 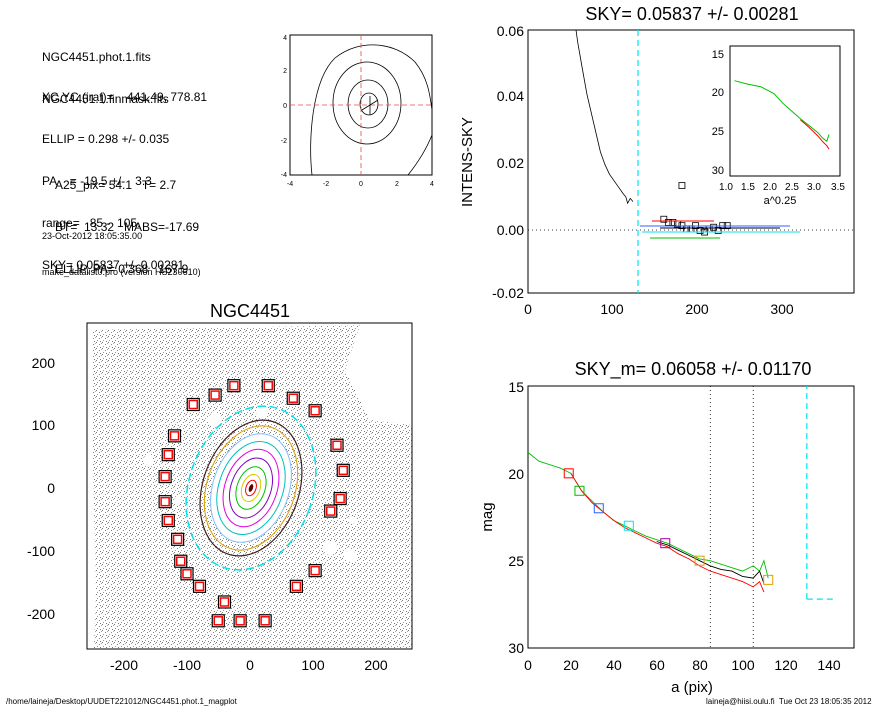 What do you see at coordinates (786, 665) in the screenshot?
I see `mag-xtick: 120` at bounding box center [786, 665].